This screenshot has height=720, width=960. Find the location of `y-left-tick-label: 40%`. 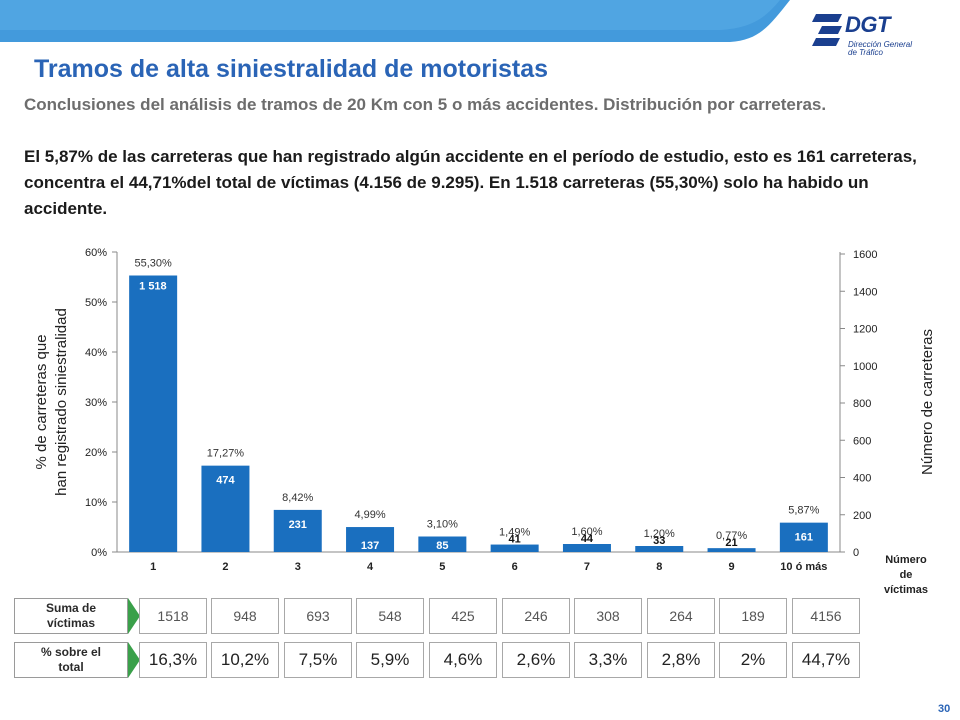

y-left-tick-label: 40% is located at coordinates (96, 353).